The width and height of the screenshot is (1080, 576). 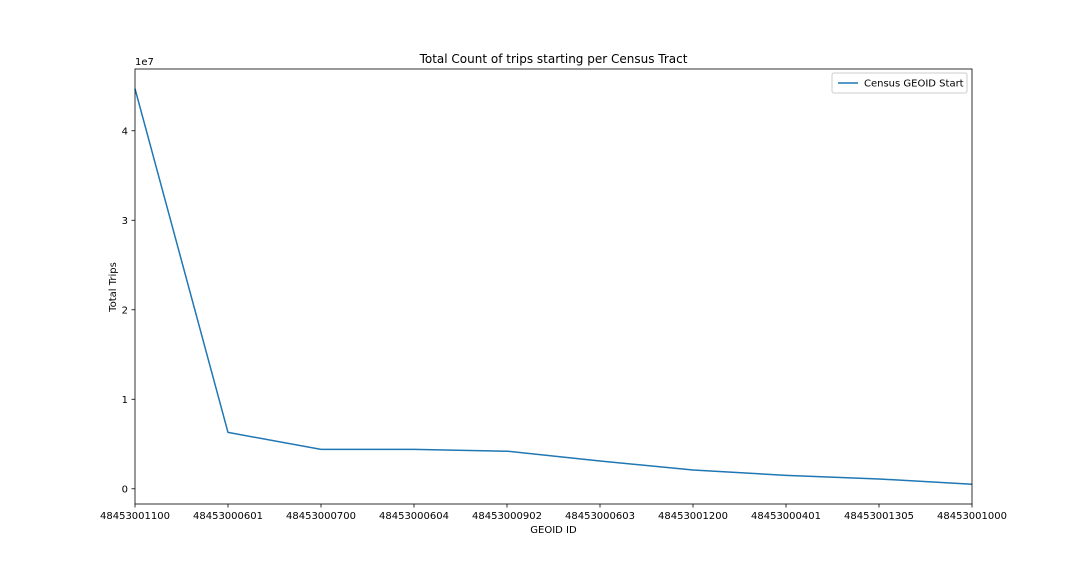 I want to click on y-tick-label: 0, so click(x=125, y=489).